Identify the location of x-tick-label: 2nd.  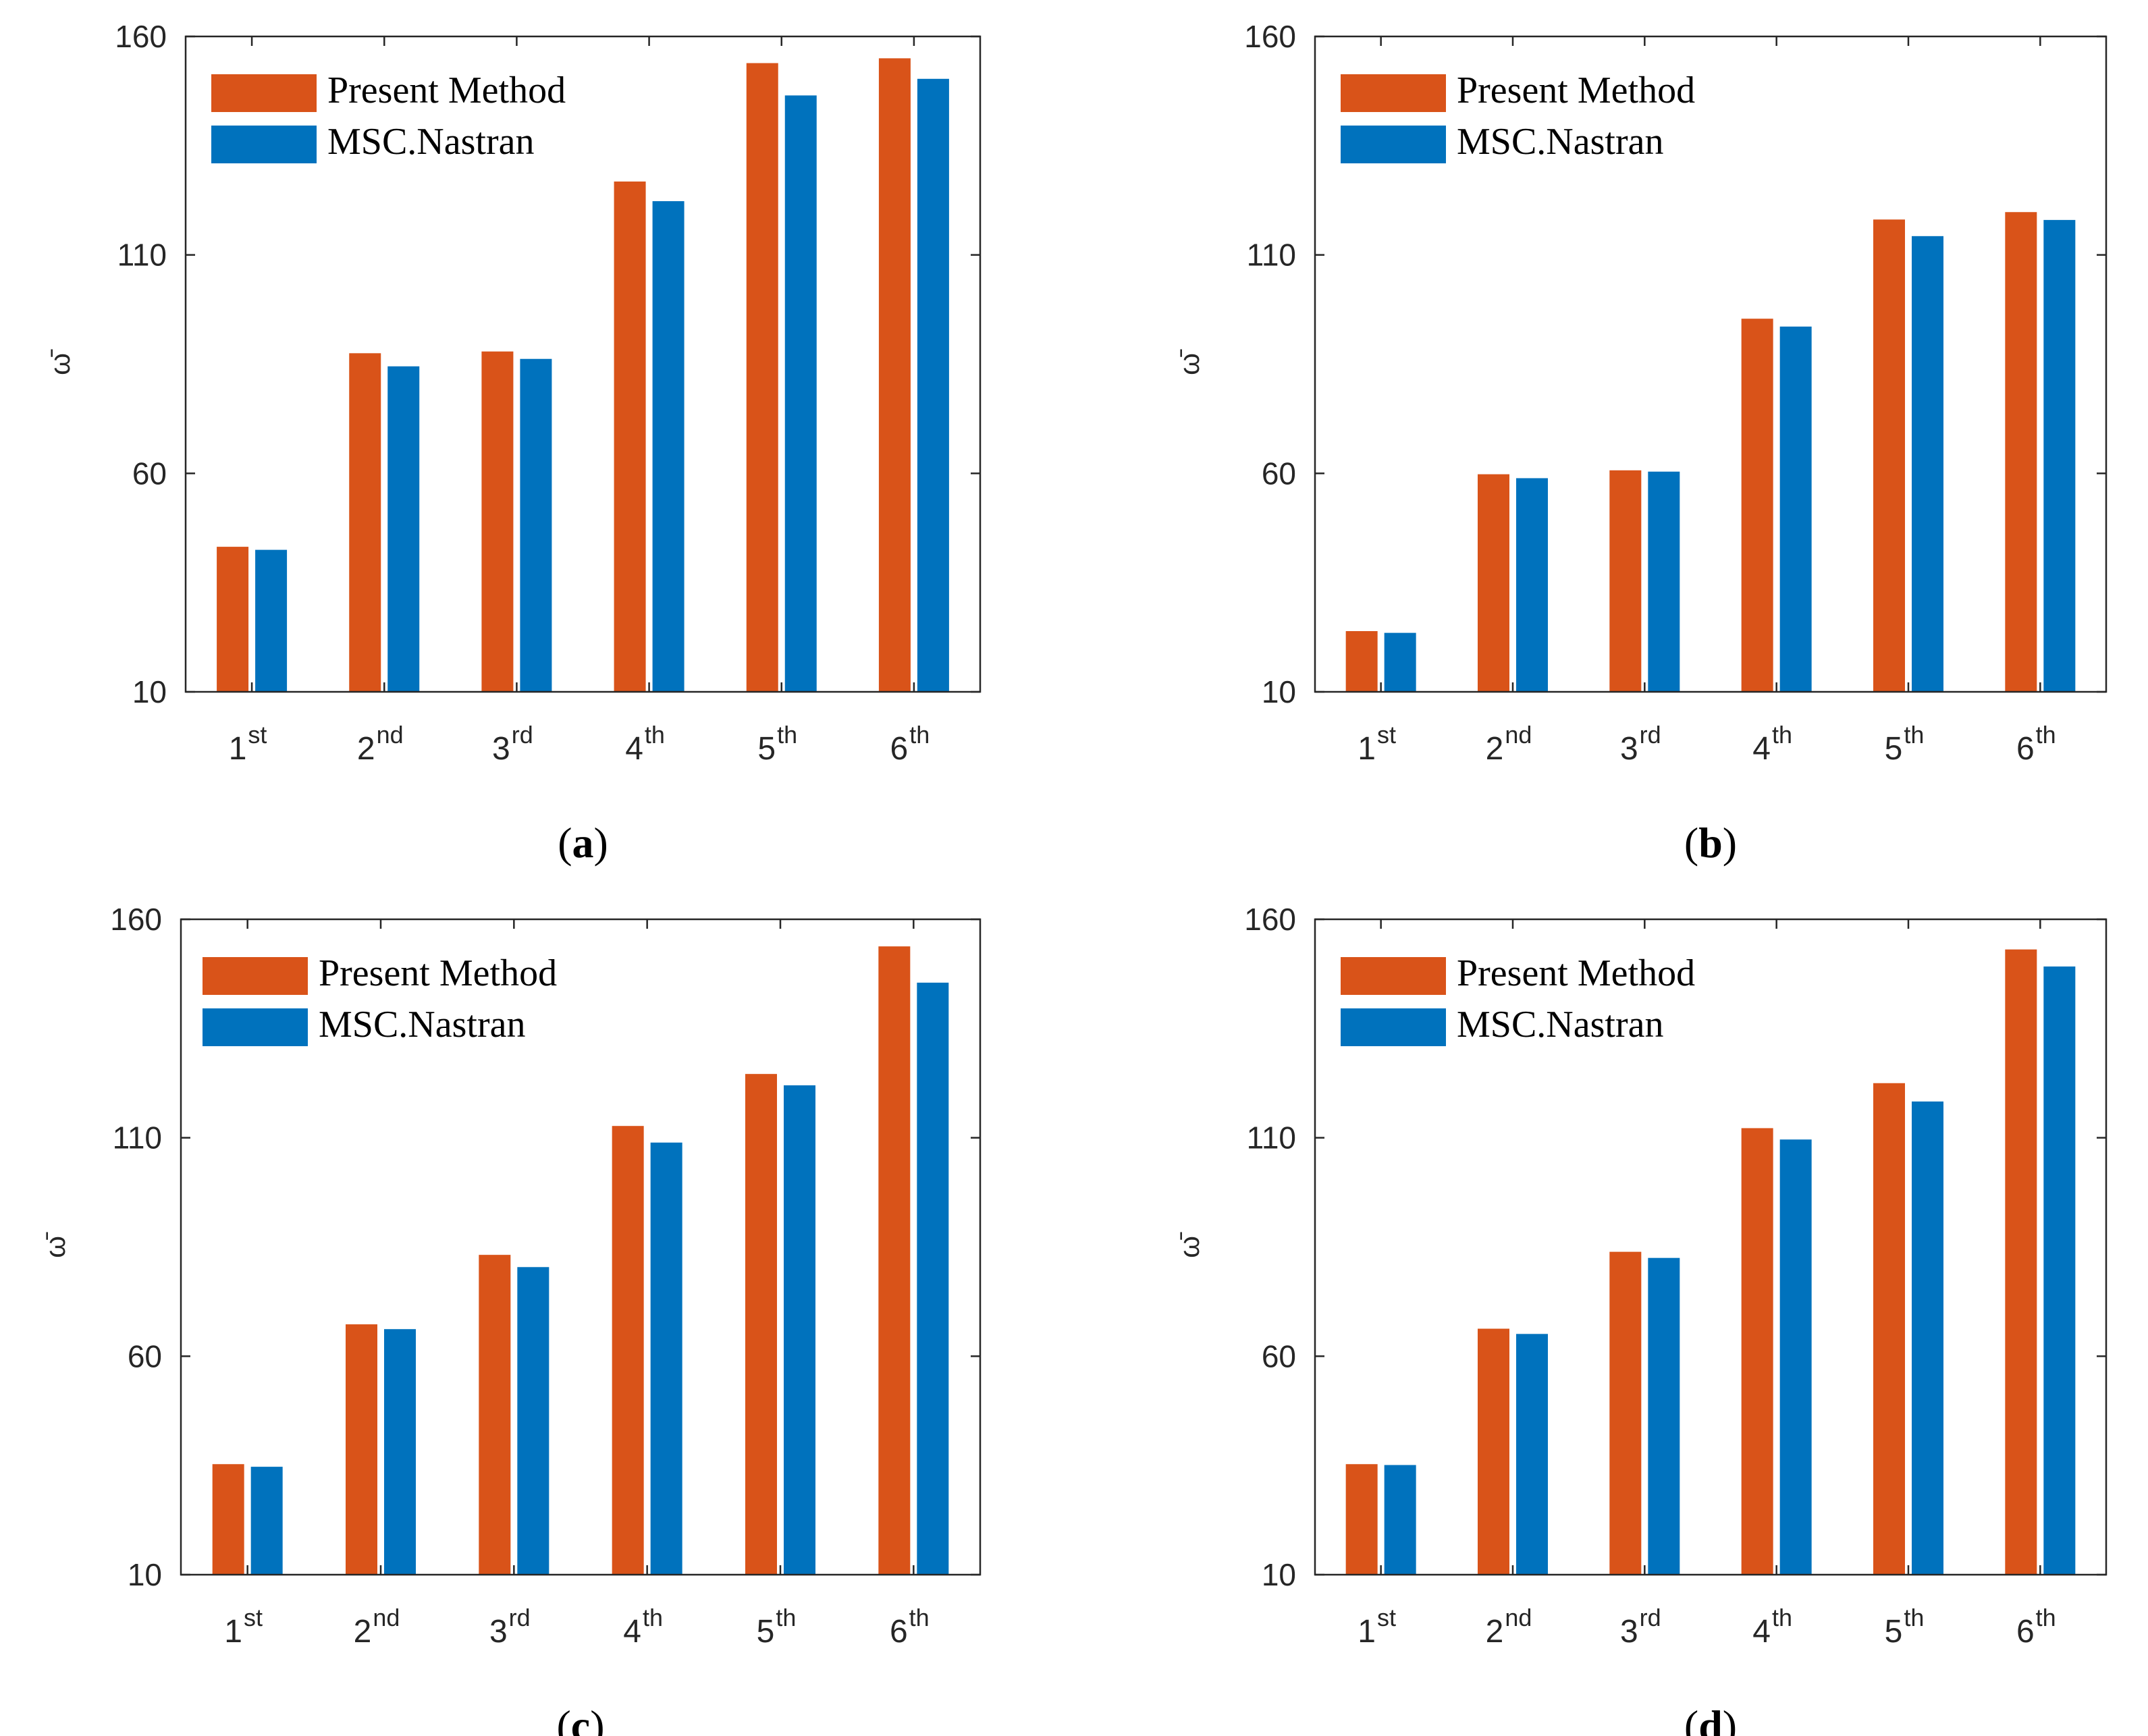
(377, 1627).